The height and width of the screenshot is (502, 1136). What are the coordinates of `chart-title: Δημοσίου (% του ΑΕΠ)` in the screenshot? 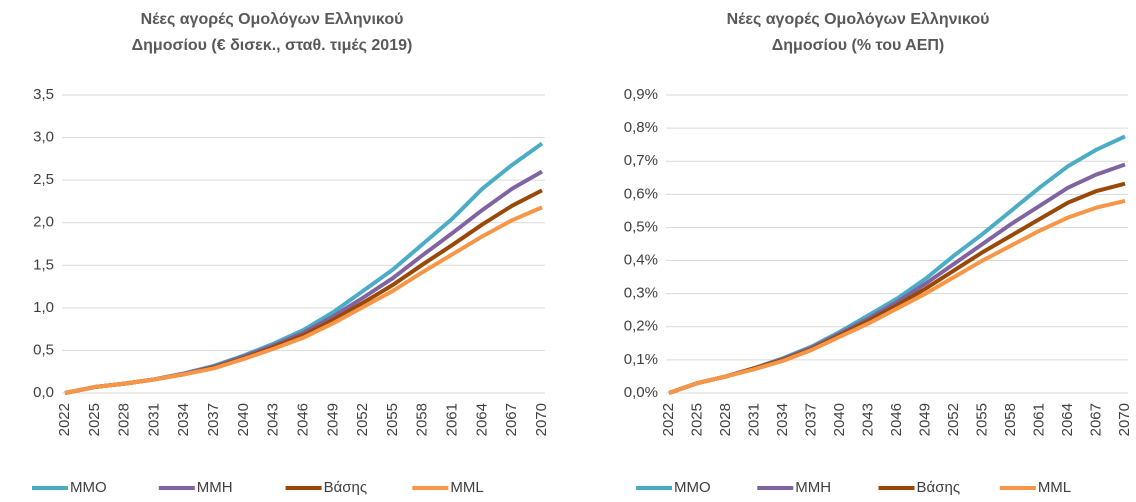 It's located at (858, 45).